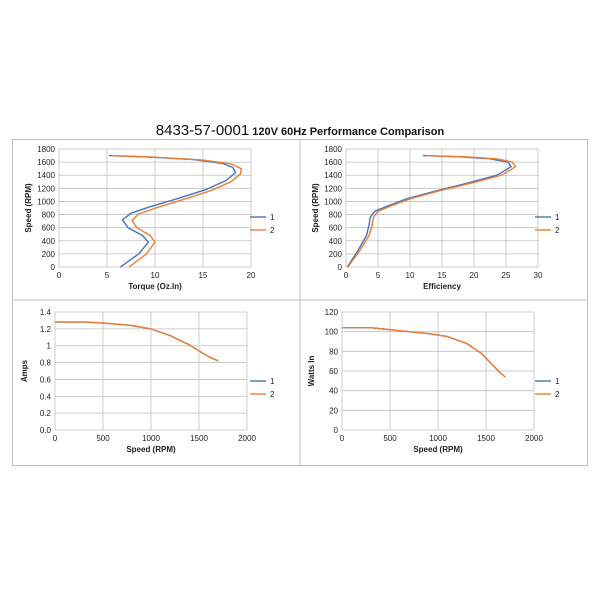 Image resolution: width=600 pixels, height=600 pixels. What do you see at coordinates (474, 275) in the screenshot?
I see `efficiency-x-tick-label: 20` at bounding box center [474, 275].